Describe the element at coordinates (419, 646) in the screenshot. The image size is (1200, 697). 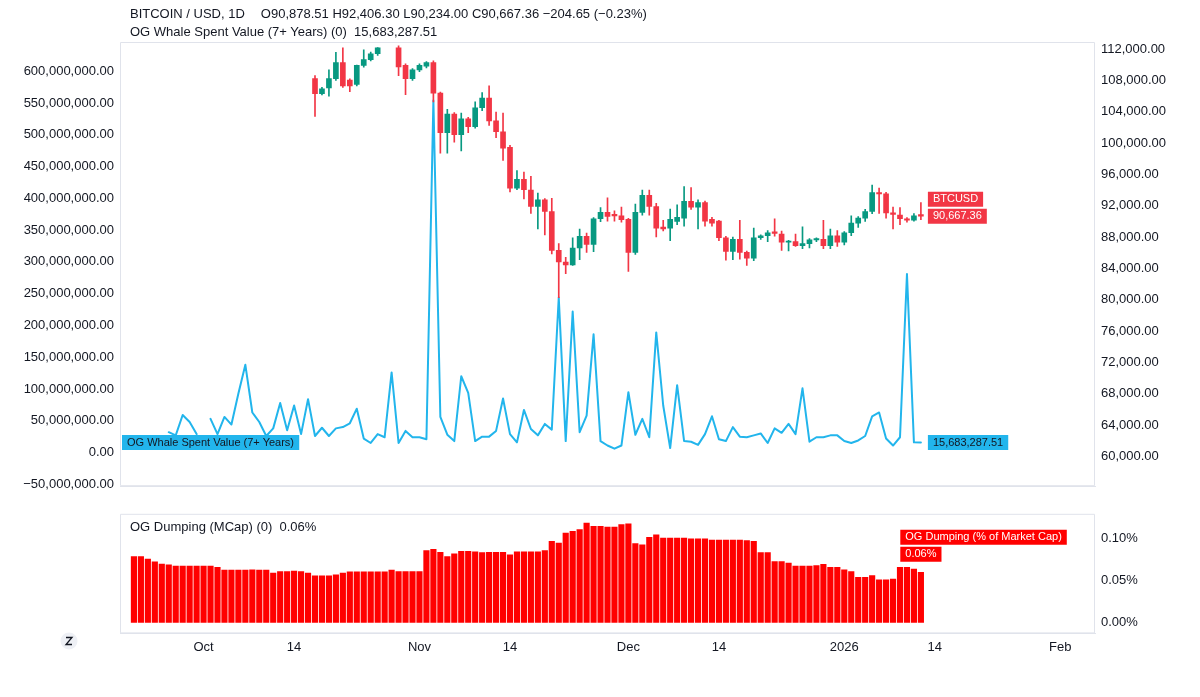
I see `x-tick-label: Nov` at that location.